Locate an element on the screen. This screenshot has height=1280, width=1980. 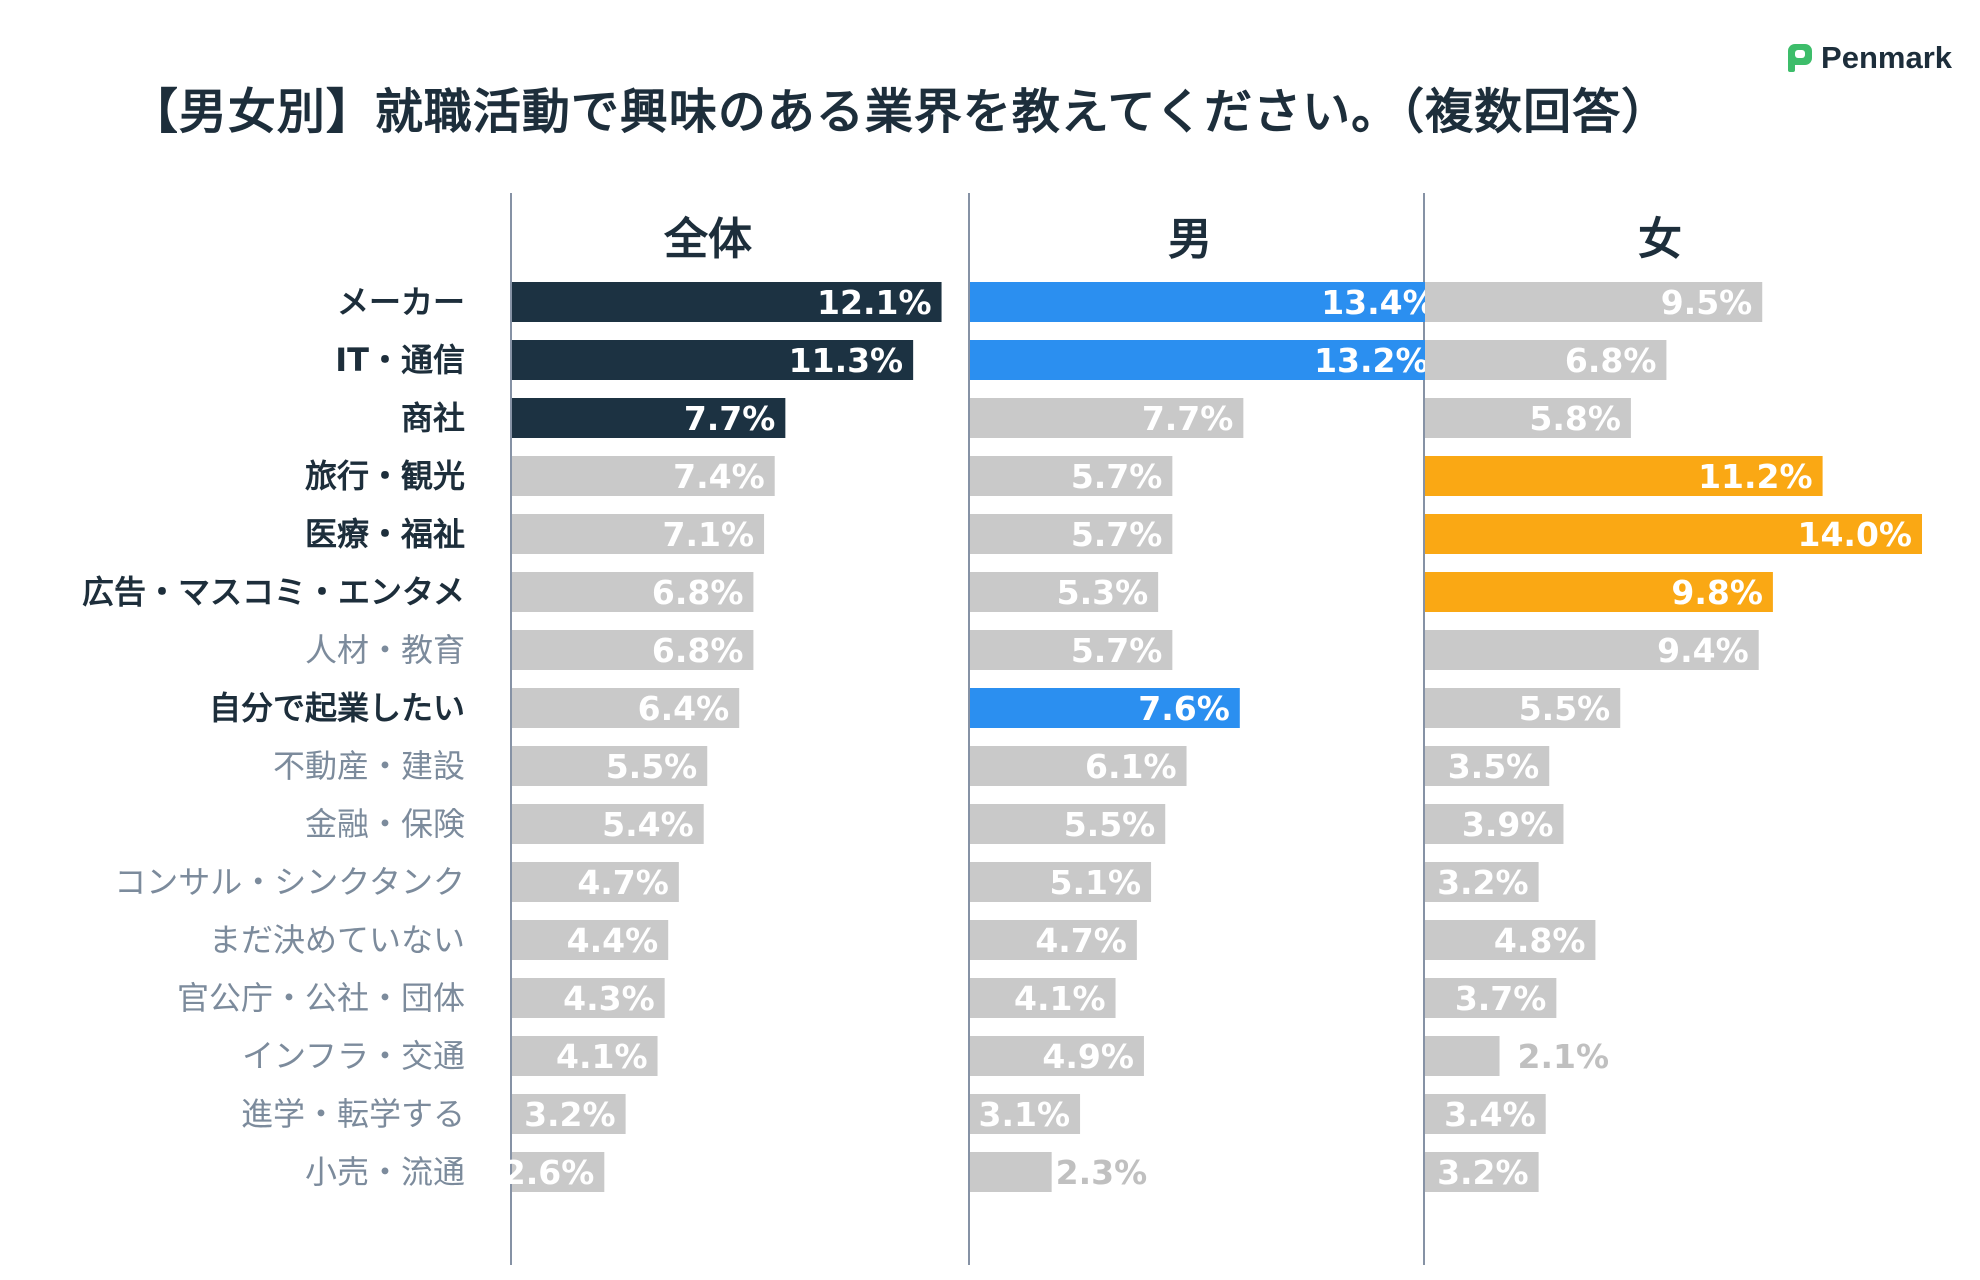
bar-value-label: 13.2% is located at coordinates (1371, 360).